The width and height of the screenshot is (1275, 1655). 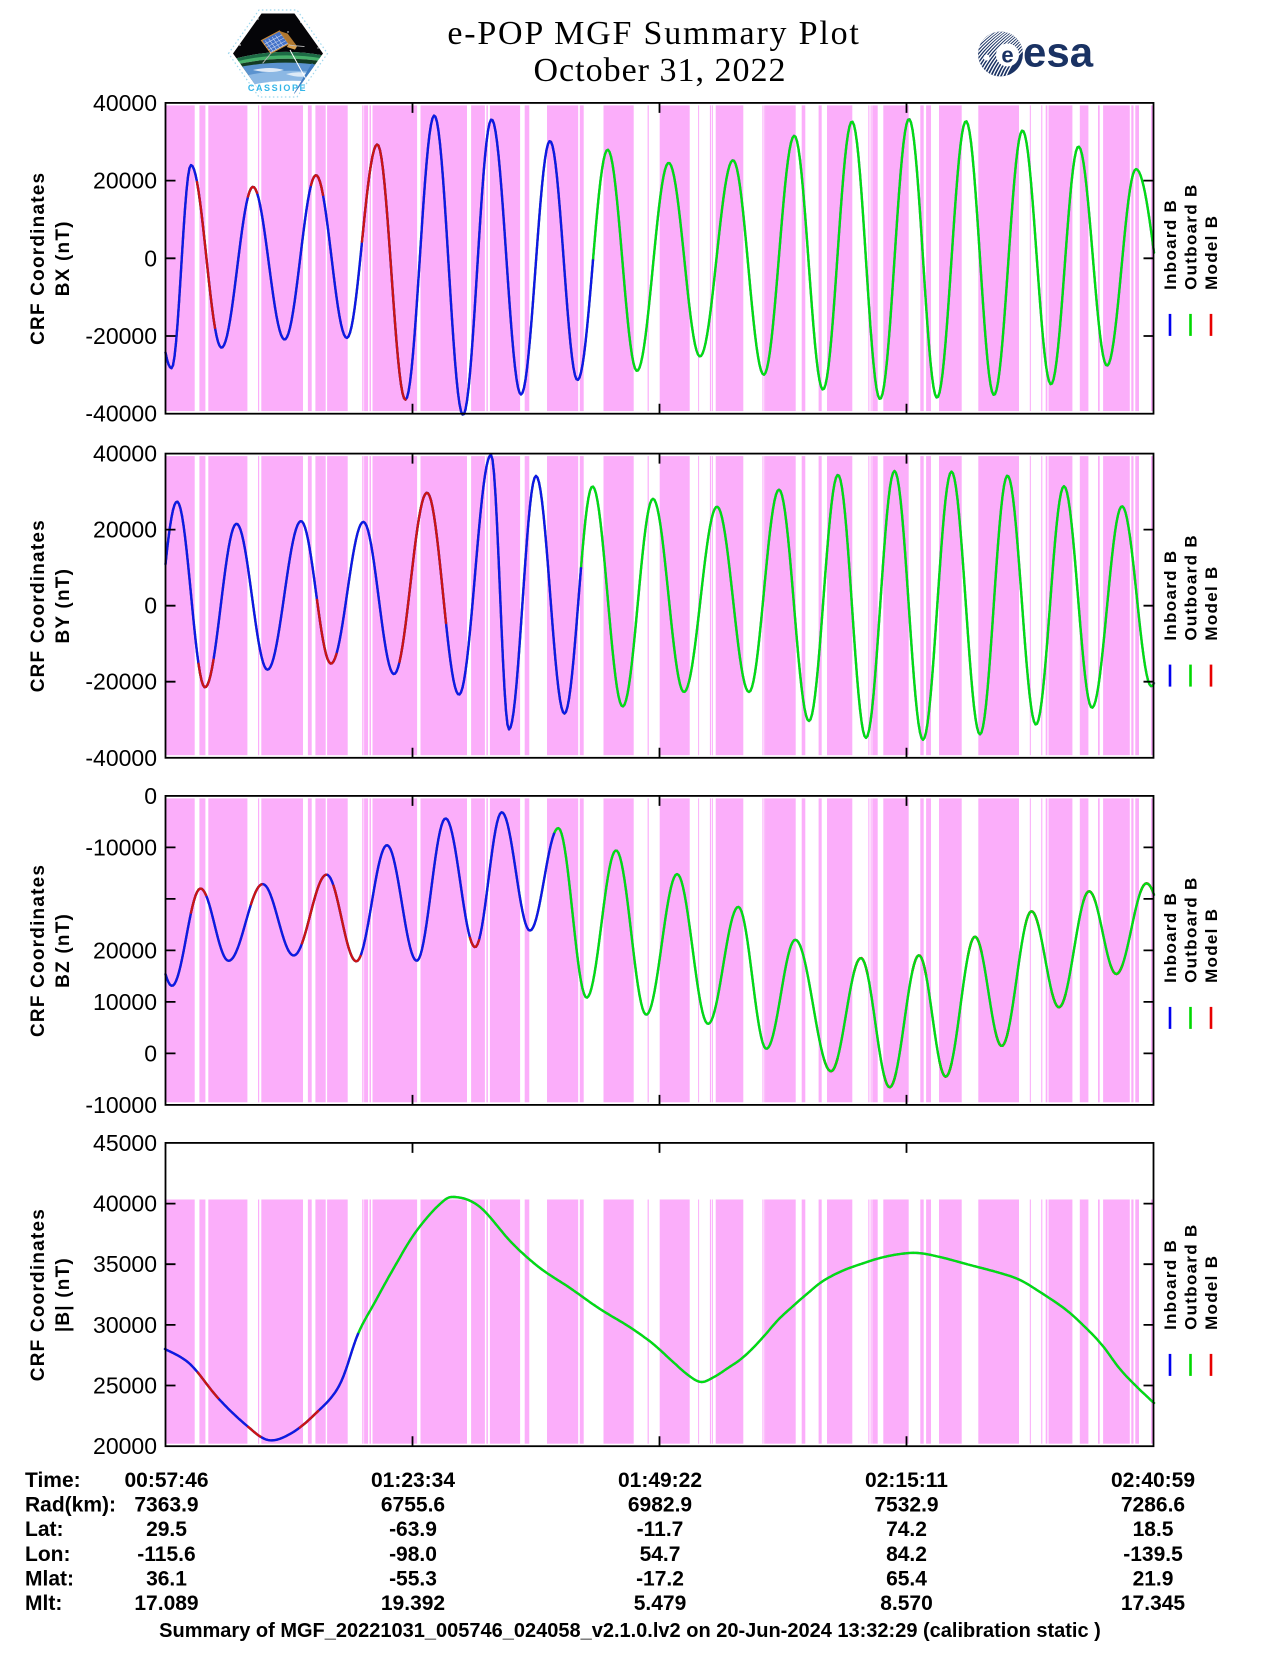 What do you see at coordinates (660, 1480) in the screenshot?
I see `svg-text: 01:49:22` at bounding box center [660, 1480].